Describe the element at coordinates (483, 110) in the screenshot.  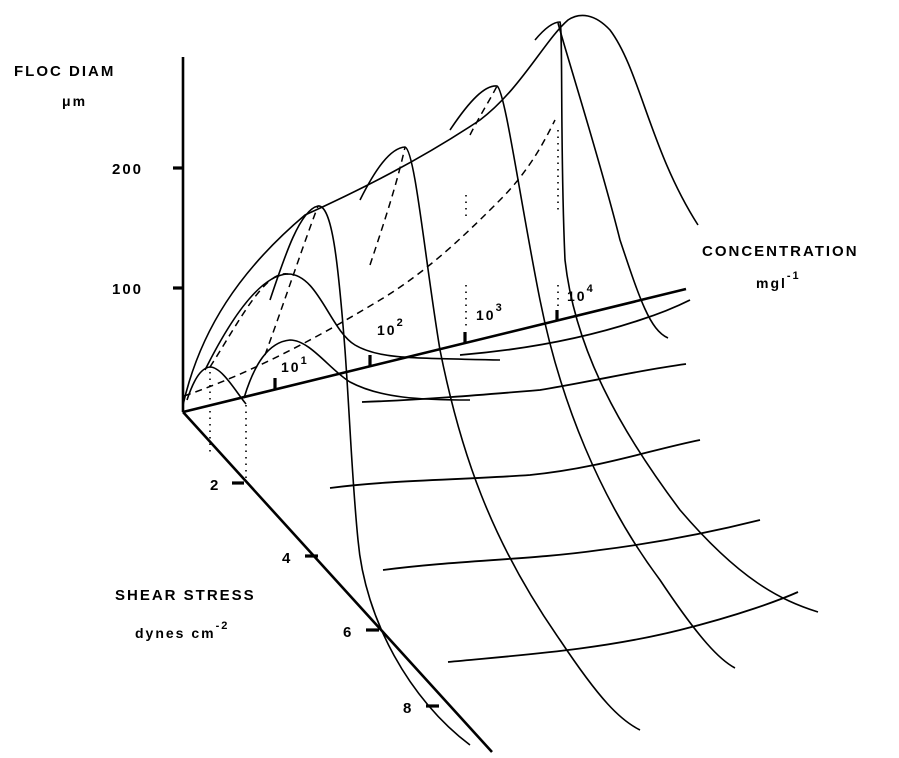
I see `dashed-trace-c3` at that location.